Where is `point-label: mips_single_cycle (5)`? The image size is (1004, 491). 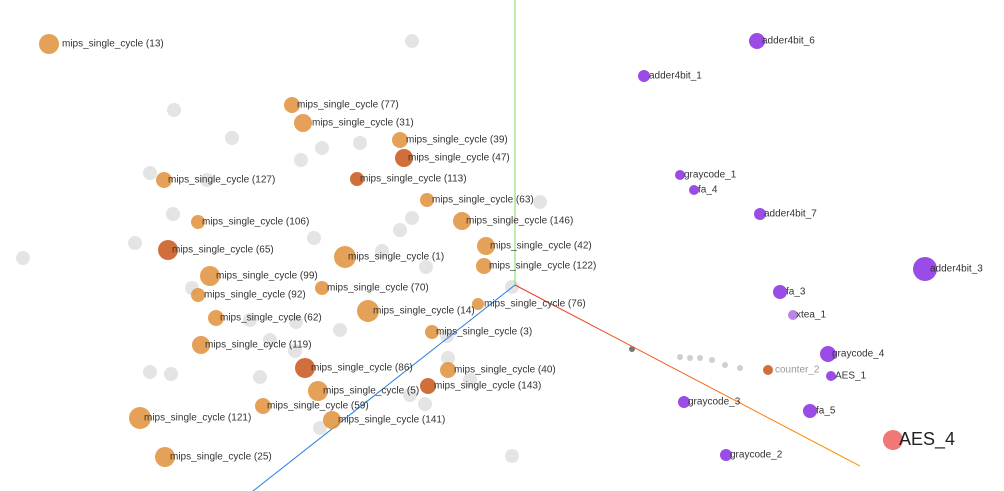 point-label: mips_single_cycle (5) is located at coordinates (371, 391).